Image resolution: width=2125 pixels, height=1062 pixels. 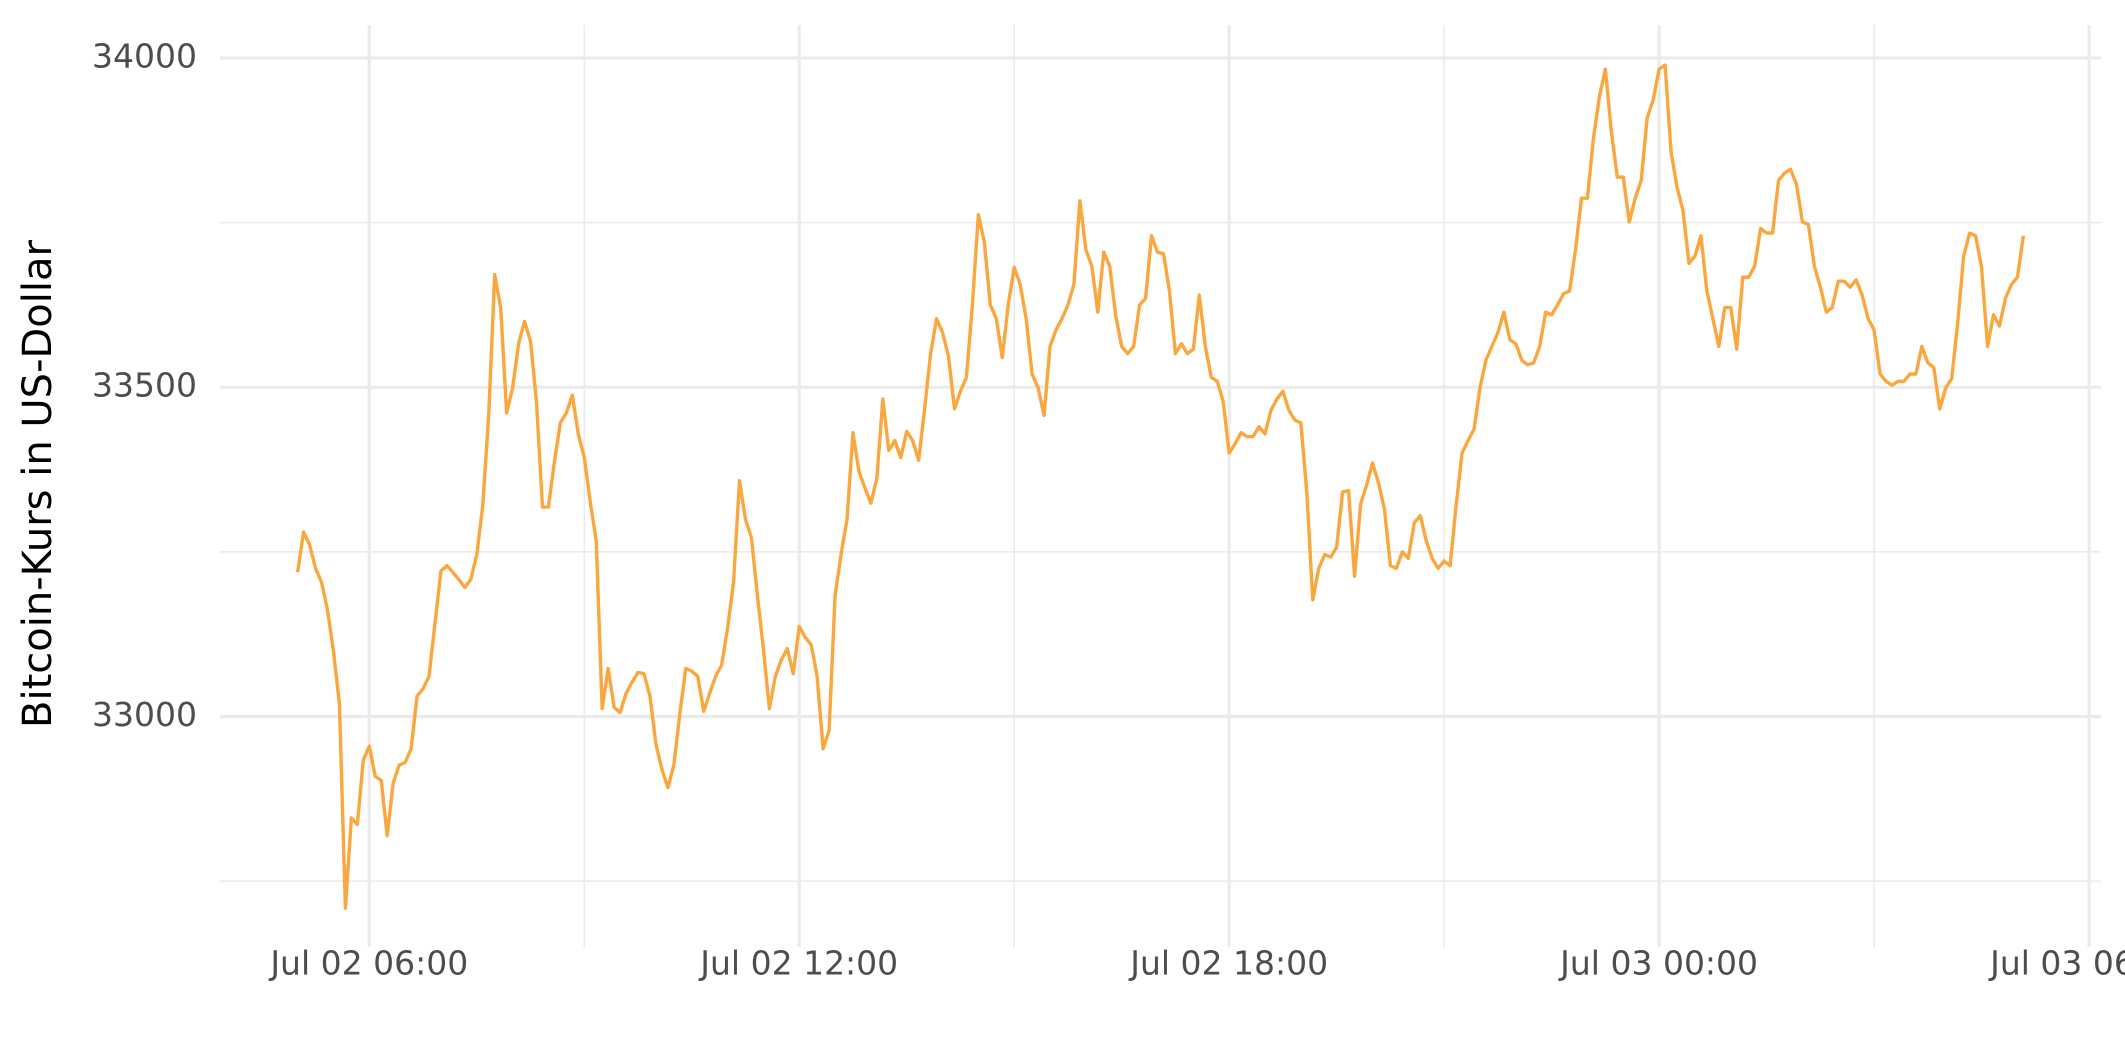 What do you see at coordinates (1228, 963) in the screenshot?
I see `x-tick-label: Jul 02 18:00` at bounding box center [1228, 963].